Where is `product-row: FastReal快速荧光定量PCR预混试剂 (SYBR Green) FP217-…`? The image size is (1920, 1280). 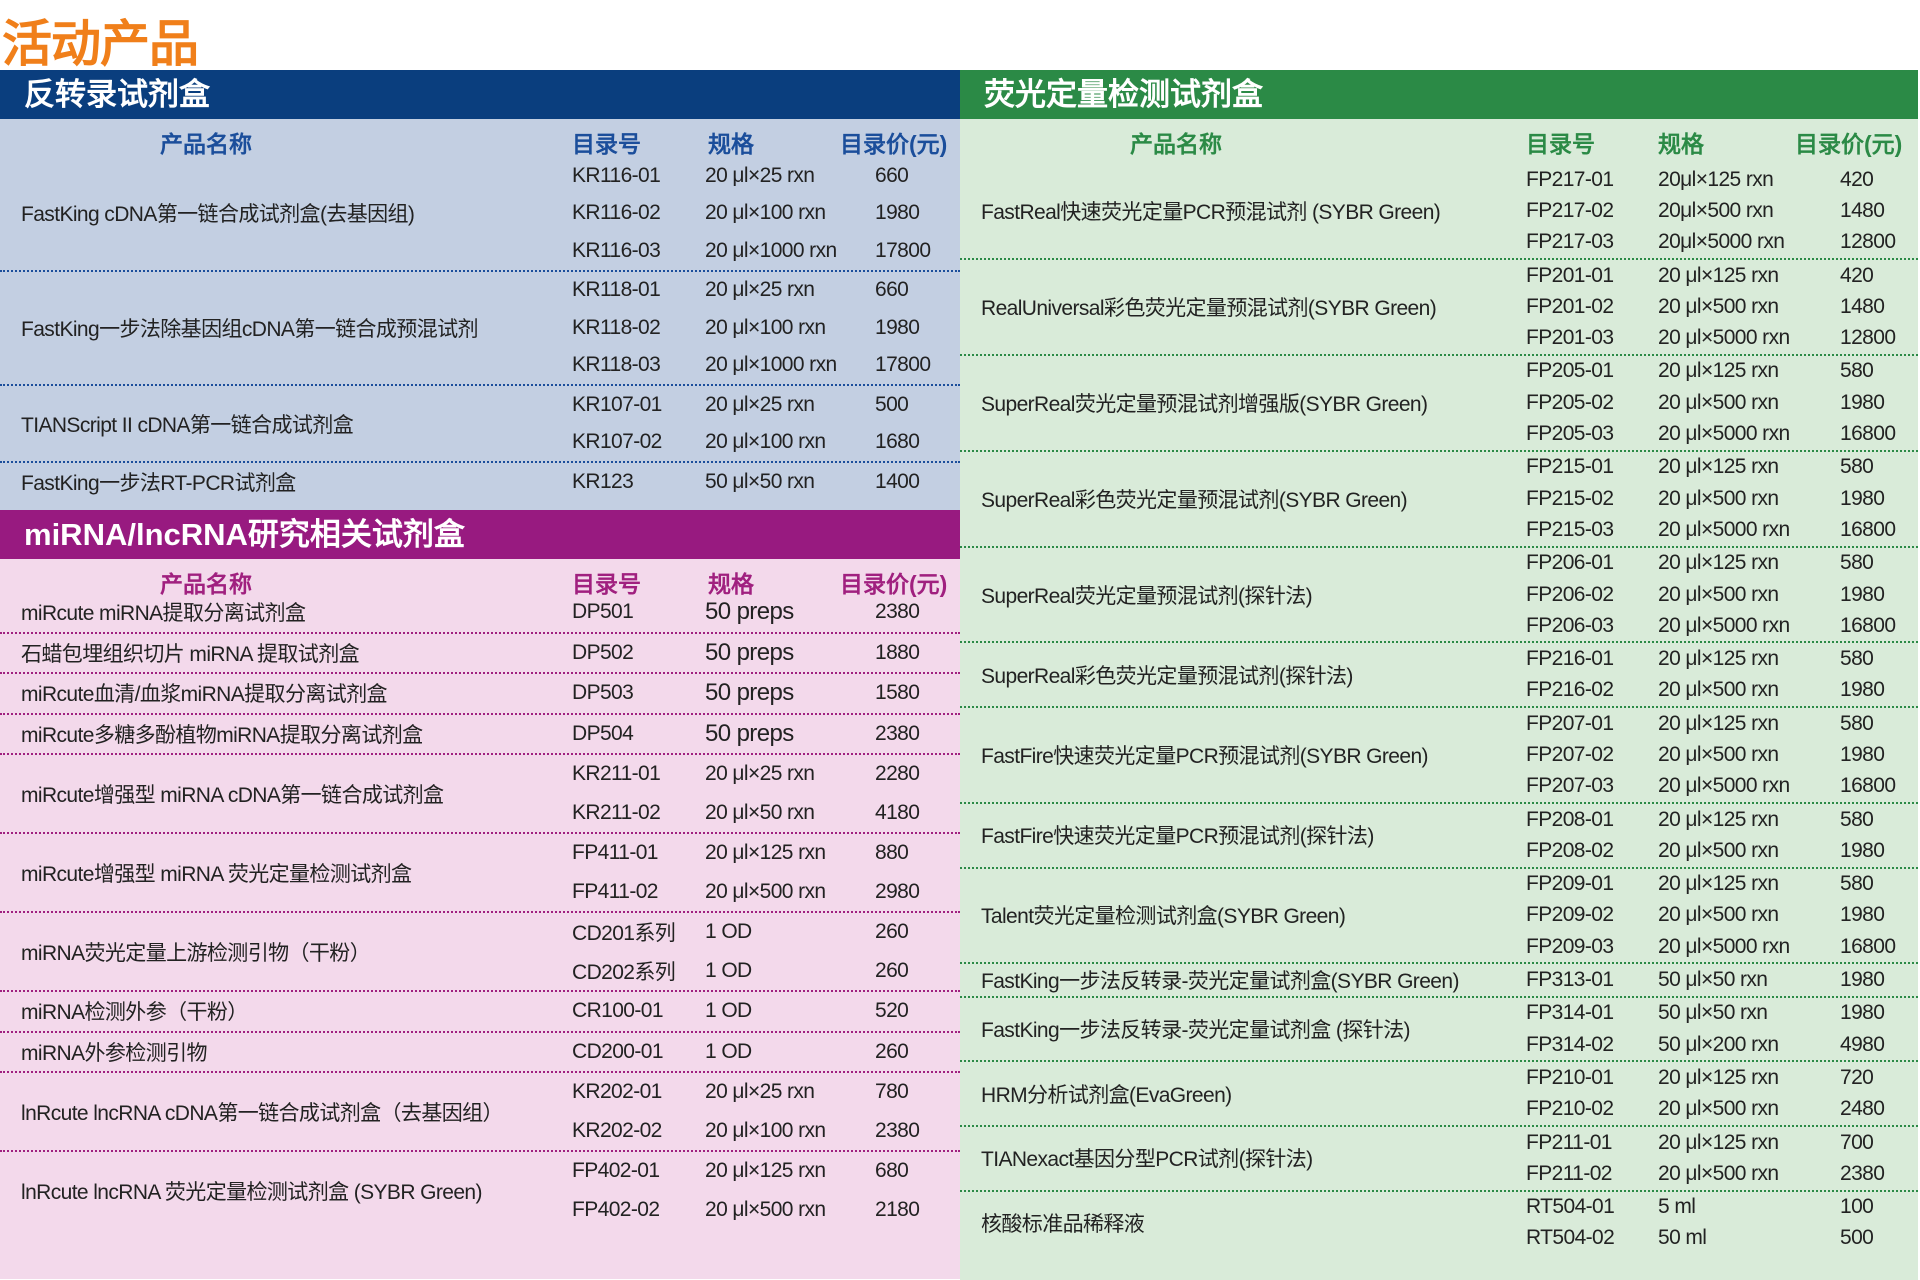 product-row: FastReal快速荧光定量PCR预混试剂 (SYBR Green) FP217-… is located at coordinates (1439, 212).